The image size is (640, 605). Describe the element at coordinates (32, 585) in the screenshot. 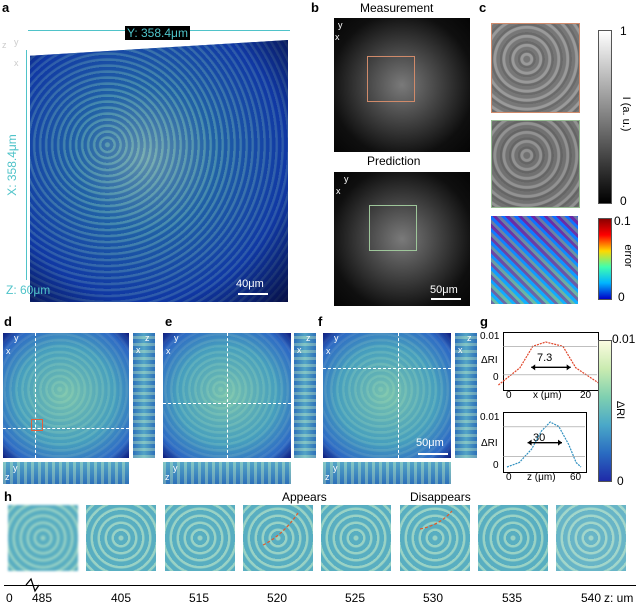

I see `axis-break-icon` at that location.